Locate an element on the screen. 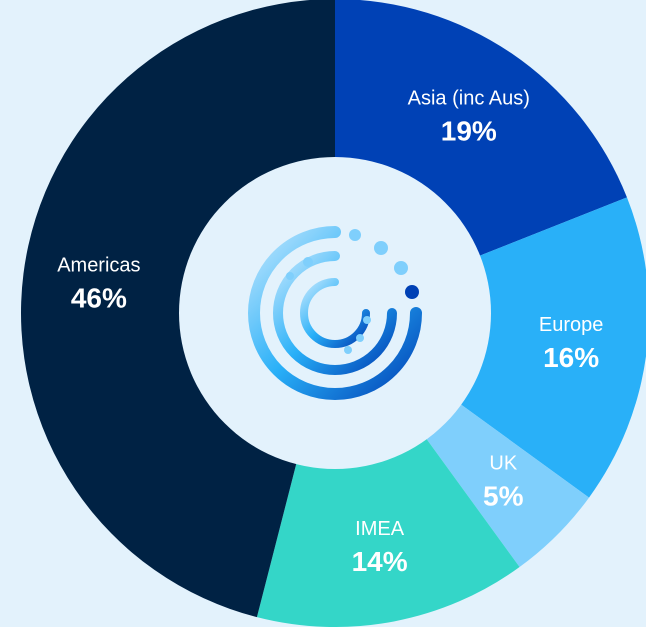  segment-value: 46% is located at coordinates (99, 298).